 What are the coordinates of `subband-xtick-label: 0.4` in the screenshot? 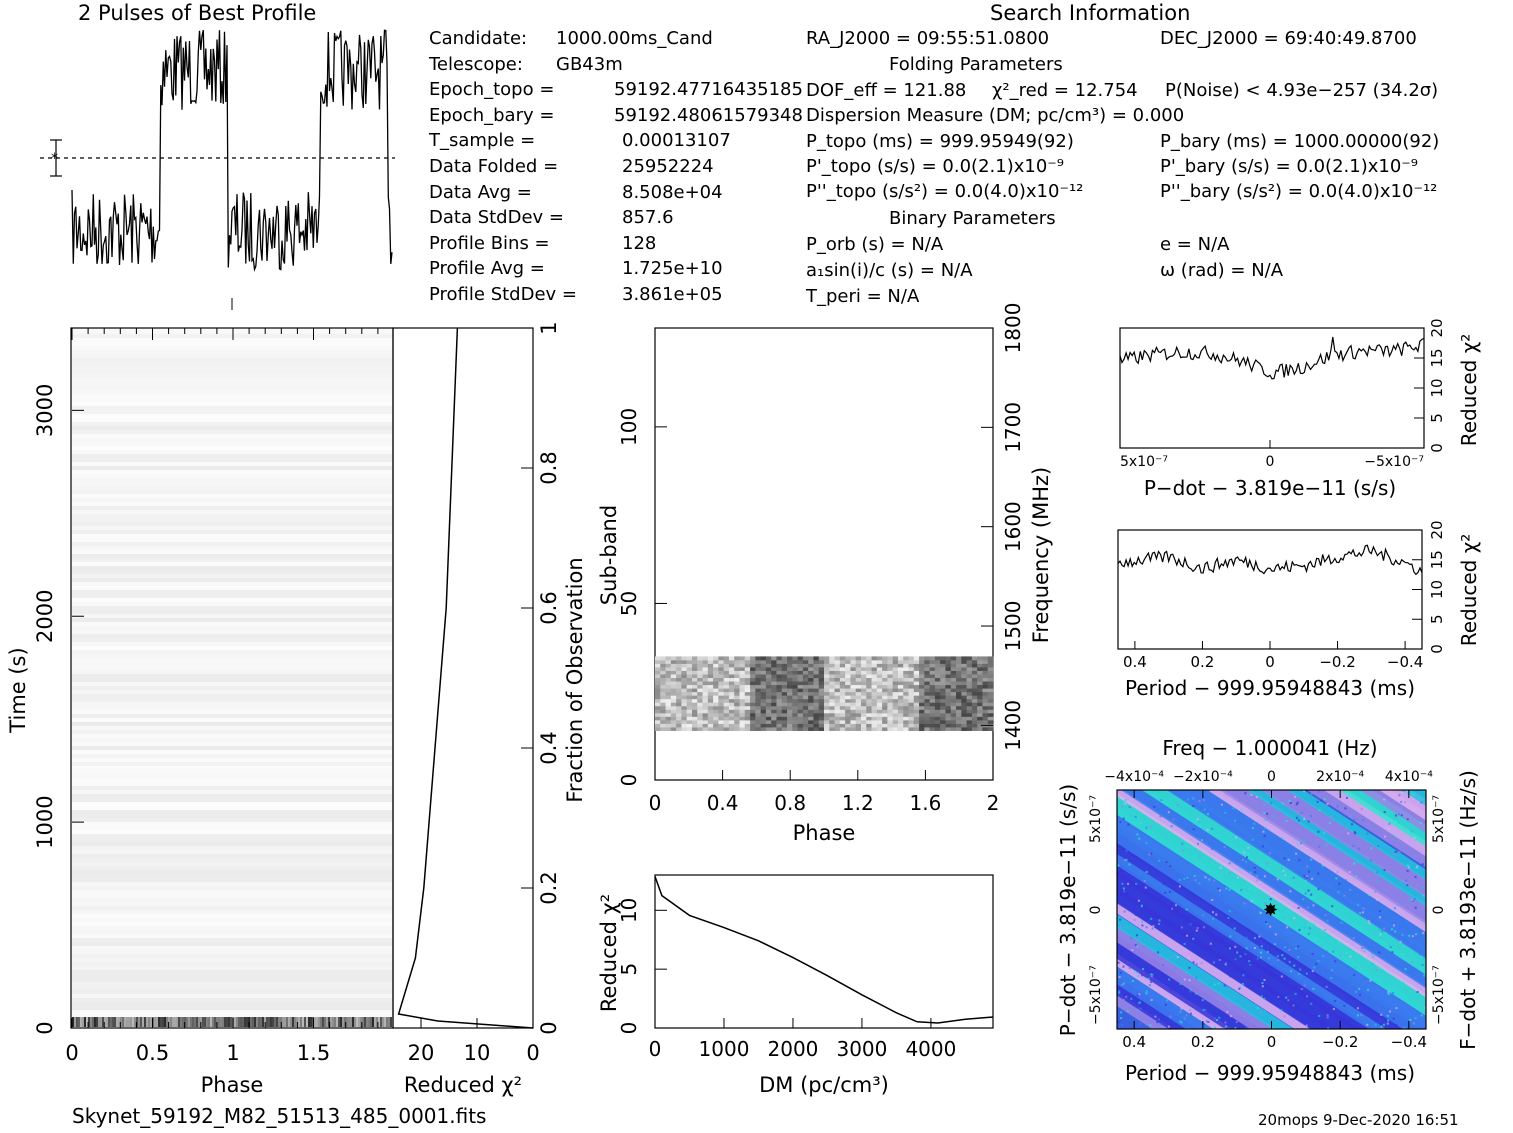 It's located at (723, 803).